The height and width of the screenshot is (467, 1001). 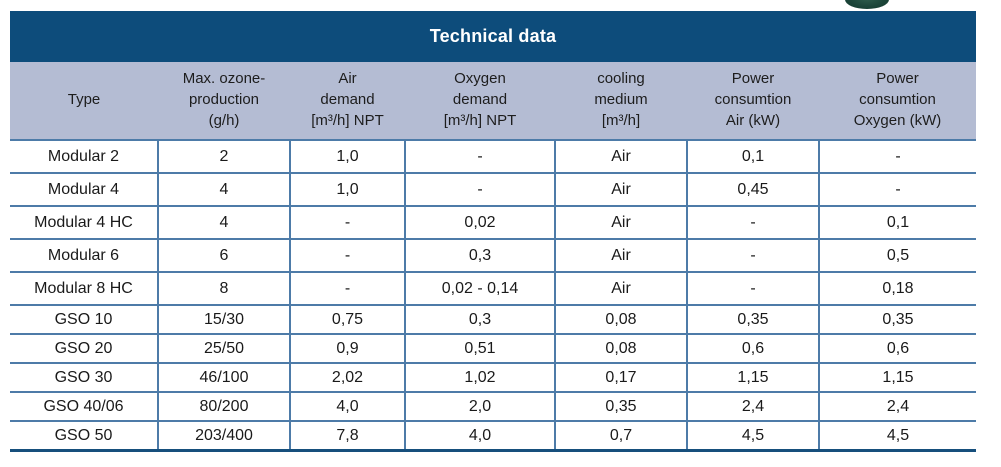 I want to click on cell-max-ozone-production: 46/100, so click(x=223, y=378).